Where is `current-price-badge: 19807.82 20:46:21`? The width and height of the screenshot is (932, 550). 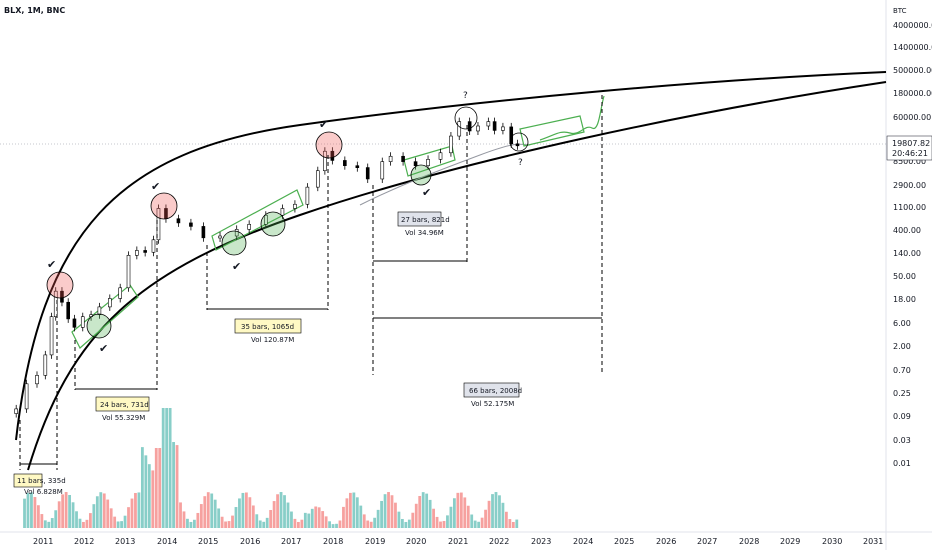
current-price-badge: 19807.82 20:46:21 is located at coordinates (466, 148).